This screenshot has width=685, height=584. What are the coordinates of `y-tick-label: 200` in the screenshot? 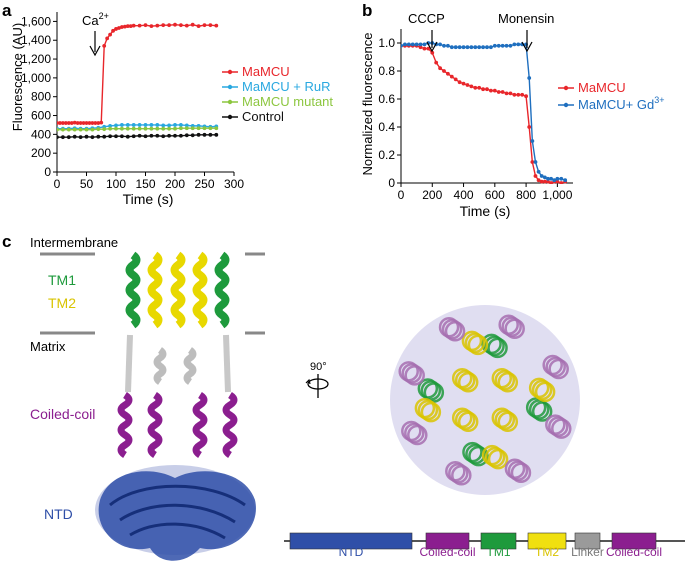 It's located at (41, 153).